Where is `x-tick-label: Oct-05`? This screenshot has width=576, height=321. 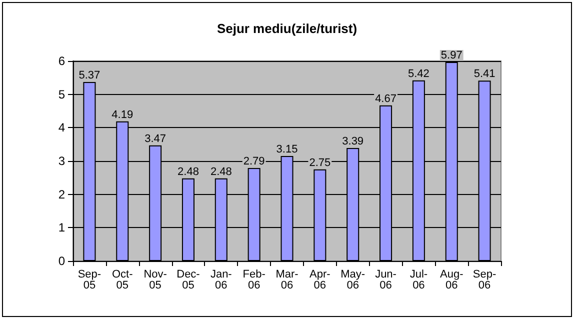 x-tick-label: Oct-05 is located at coordinates (123, 280).